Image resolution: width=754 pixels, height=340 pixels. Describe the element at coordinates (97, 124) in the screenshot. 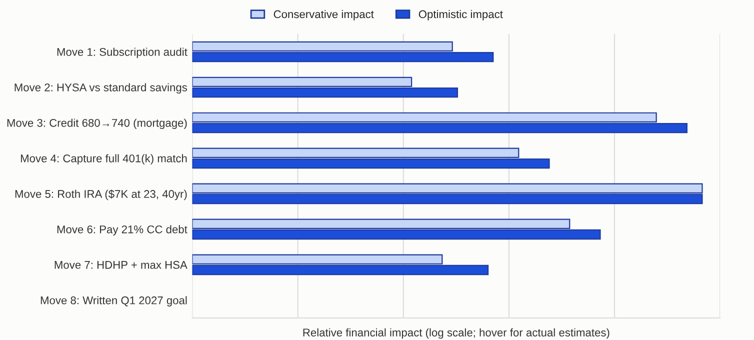

I see `y-tick-label: Move 3: Credit 680→740 (mortgage)` at that location.